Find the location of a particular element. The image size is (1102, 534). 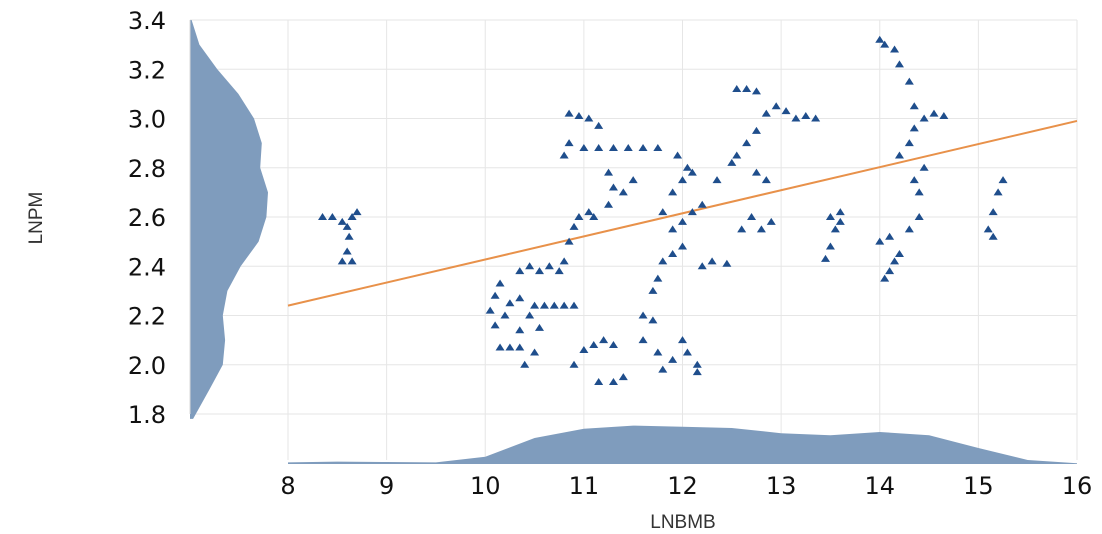

y-tick-labels: 1.8 2.0 2.2 2.4 2.6 2.8 3.0 3.2 3.4 is located at coordinates (147, 218).